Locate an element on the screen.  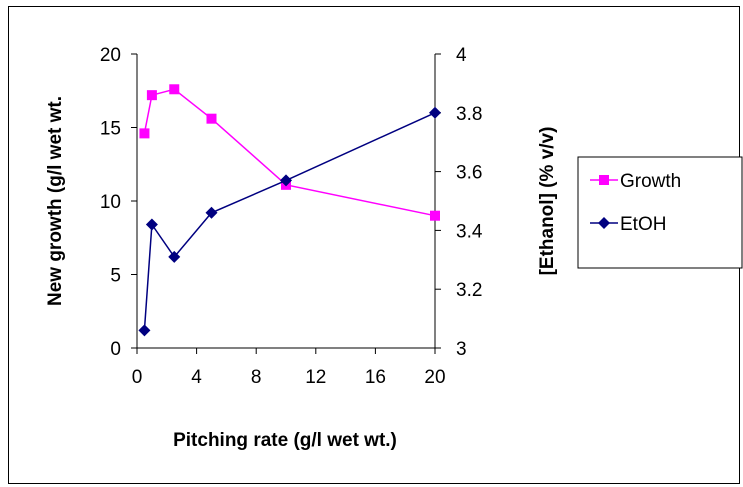
right-y-ticks: 3 3.2 3.4 3.6 3.8 4 is located at coordinates (459, 202).